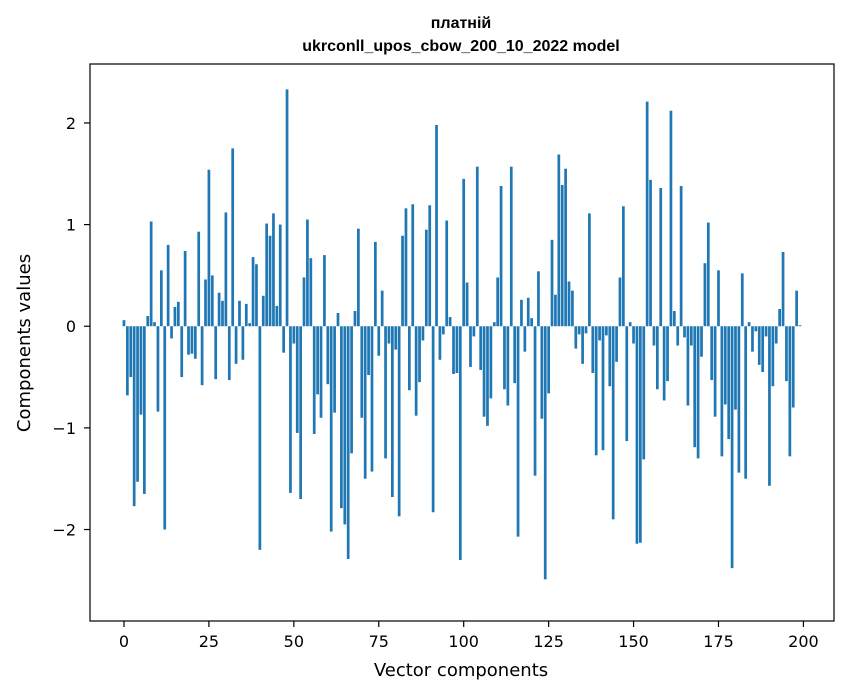  Describe the element at coordinates (124, 641) in the screenshot. I see `x-tick-label: 0` at that location.